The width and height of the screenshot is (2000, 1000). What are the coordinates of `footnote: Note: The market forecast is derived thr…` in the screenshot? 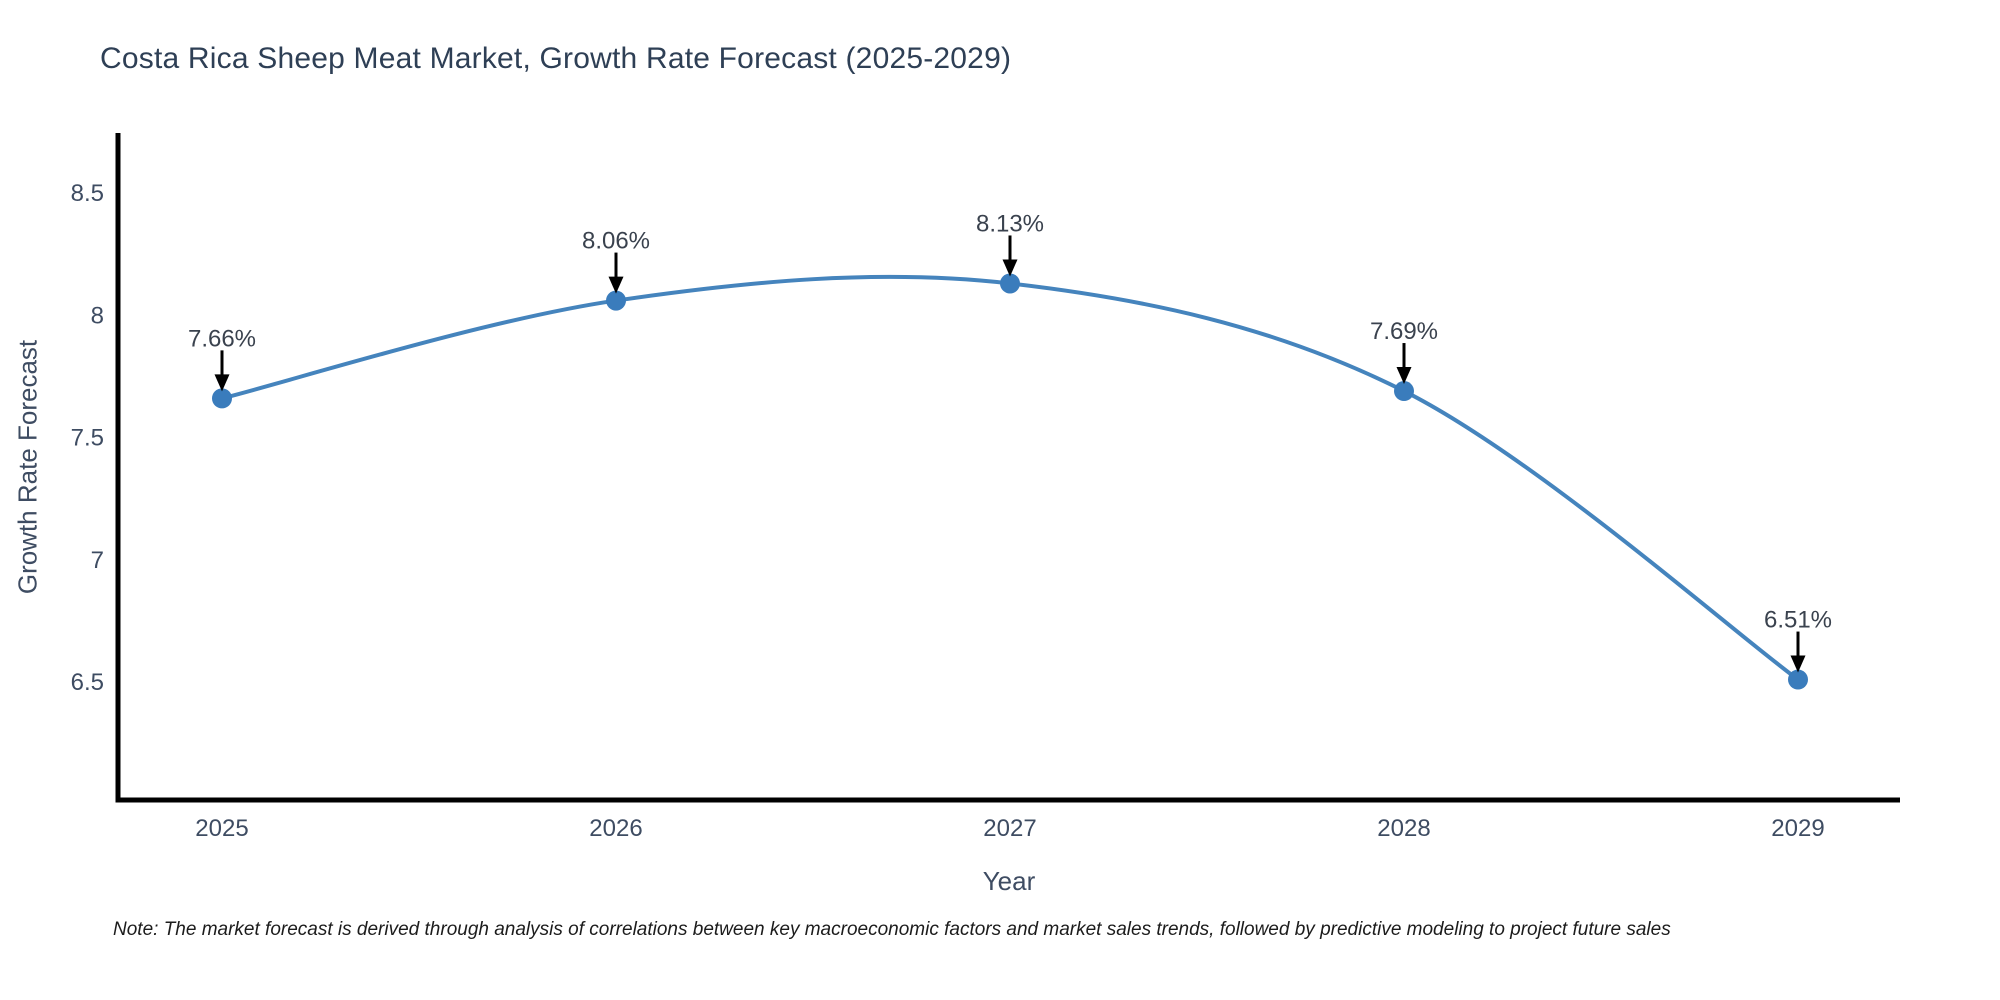 It's located at (892, 929).